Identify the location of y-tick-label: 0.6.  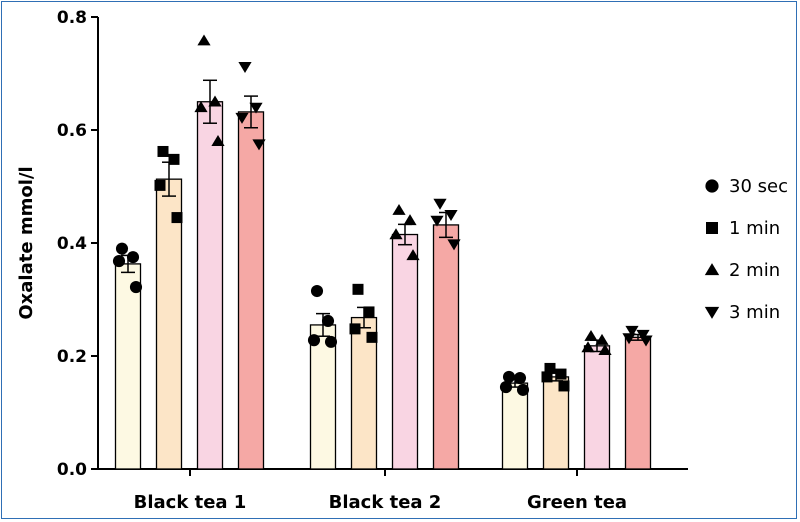
(72, 131).